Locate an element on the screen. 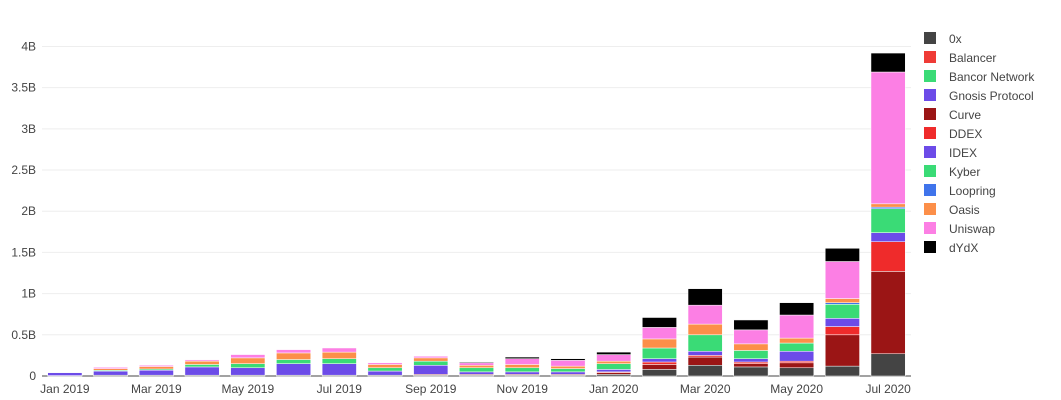 Image resolution: width=1061 pixels, height=400 pixels. legend-item: Bancor Network is located at coordinates (979, 77).